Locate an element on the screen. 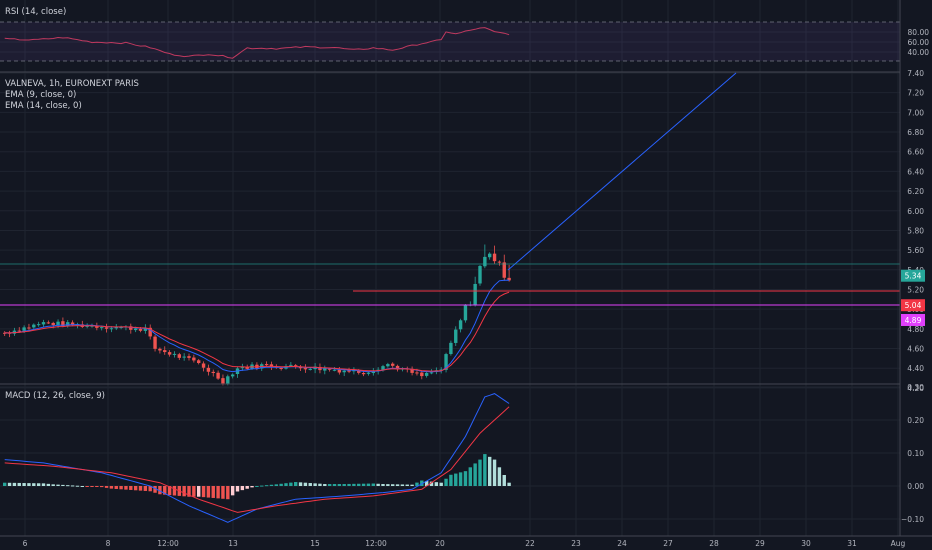 This screenshot has height=550, width=932. ema-14-line is located at coordinates (257, 331).